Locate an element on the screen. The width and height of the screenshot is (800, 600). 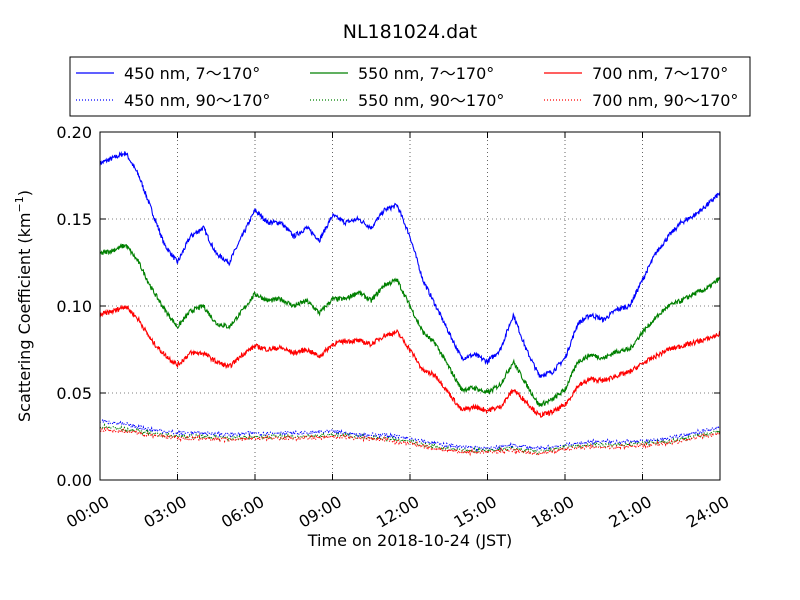
legend-label-0-0: 450 nm, 7～170° is located at coordinates (192, 73).